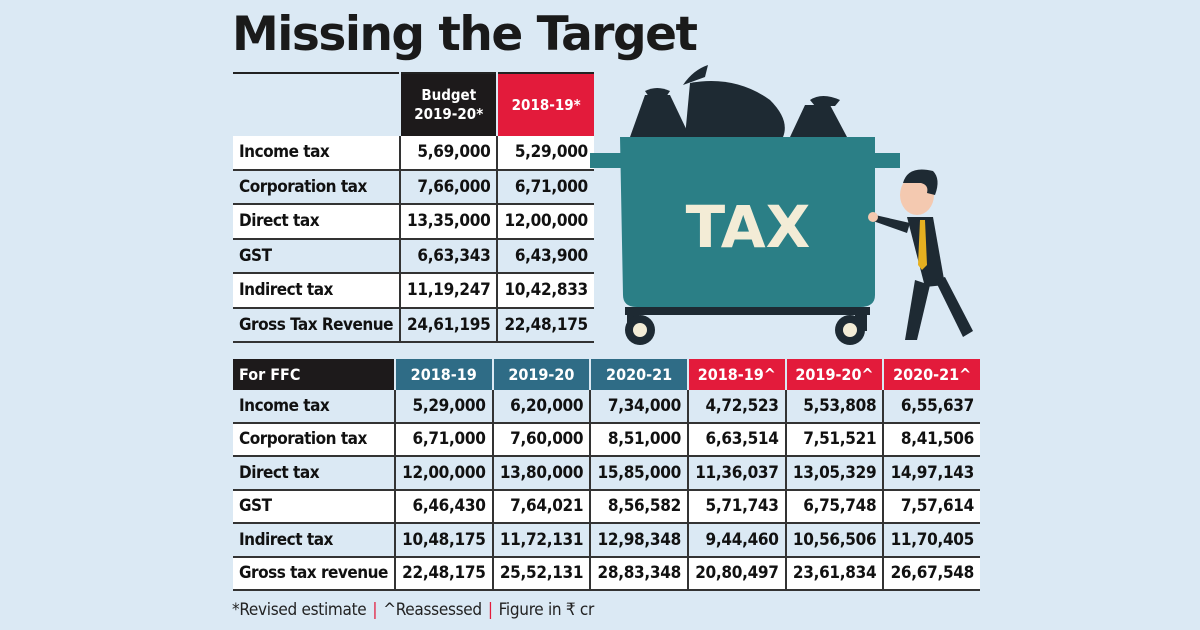  Describe the element at coordinates (834, 473) in the screenshot. I see `cell-value: 13,05,329` at that location.